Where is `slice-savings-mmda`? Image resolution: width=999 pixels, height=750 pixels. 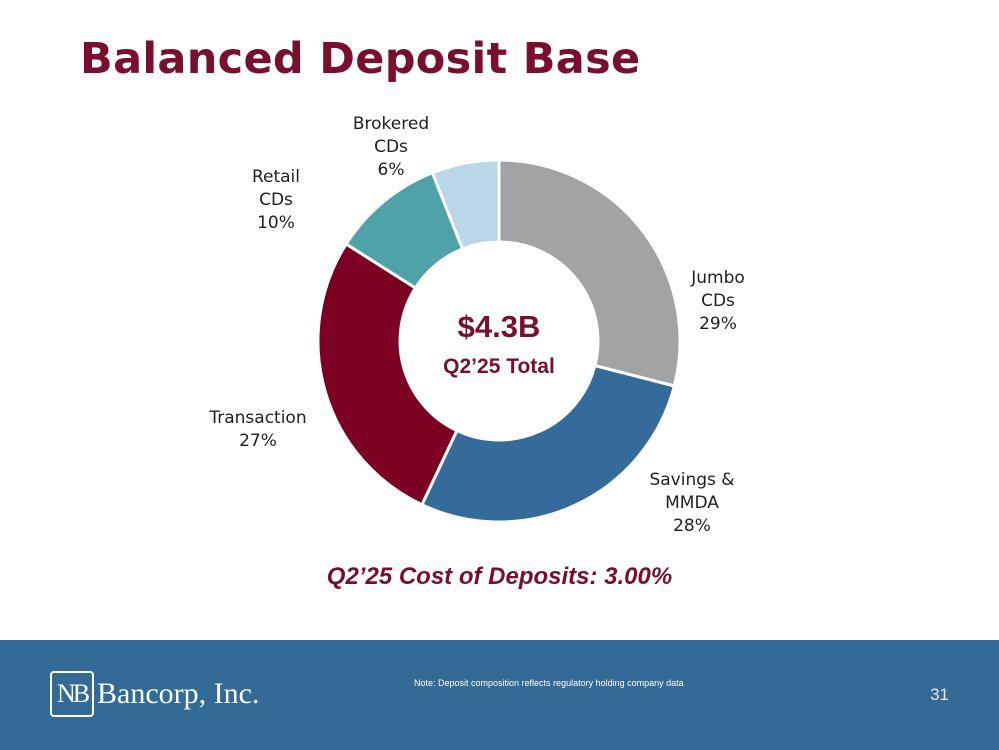 slice-savings-mmda is located at coordinates (548, 443).